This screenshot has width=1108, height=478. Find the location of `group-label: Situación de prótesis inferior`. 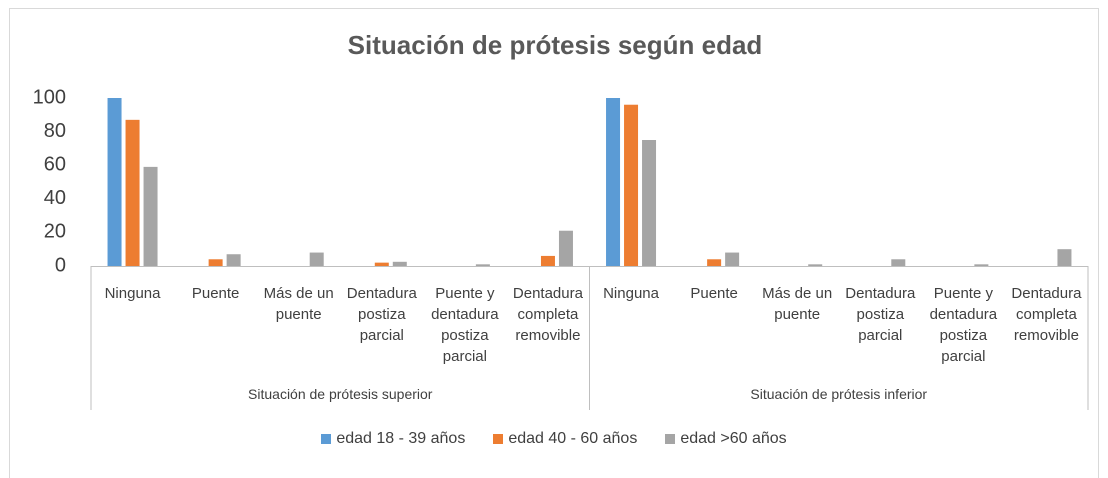

group-label: Situación de prótesis inferior is located at coordinates (839, 394).